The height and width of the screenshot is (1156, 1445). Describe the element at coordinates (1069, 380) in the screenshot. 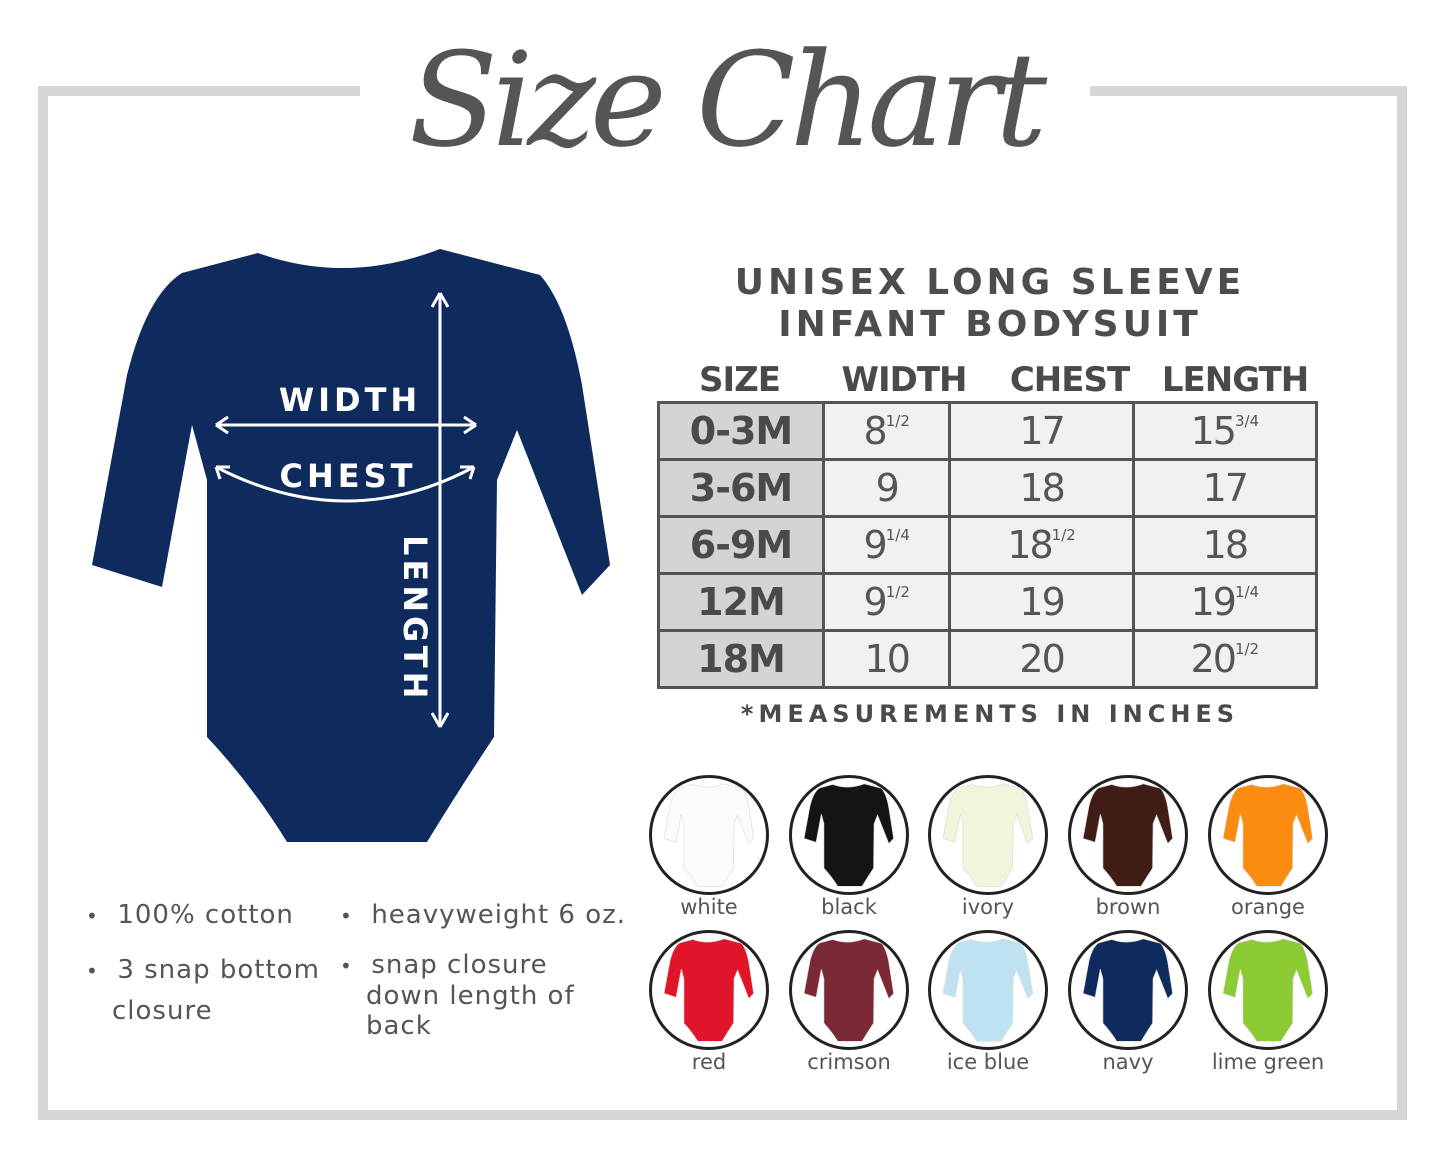

I see `header-chest: CHEST` at that location.